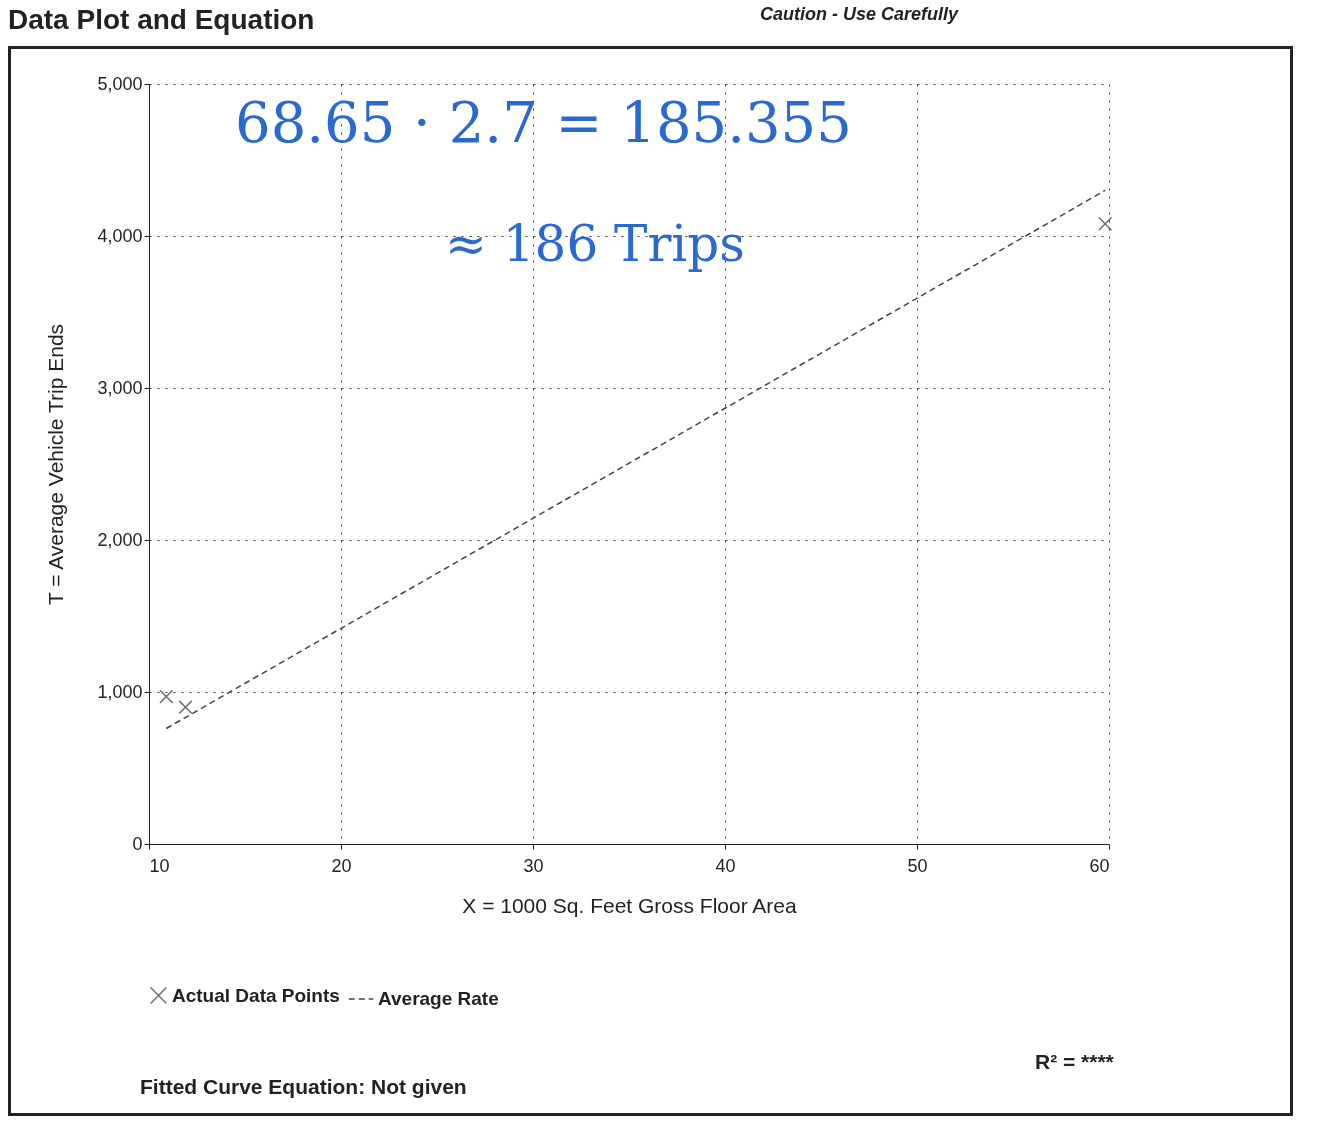 The image size is (1325, 1130). I want to click on x-tick-label: 20, so click(341, 865).